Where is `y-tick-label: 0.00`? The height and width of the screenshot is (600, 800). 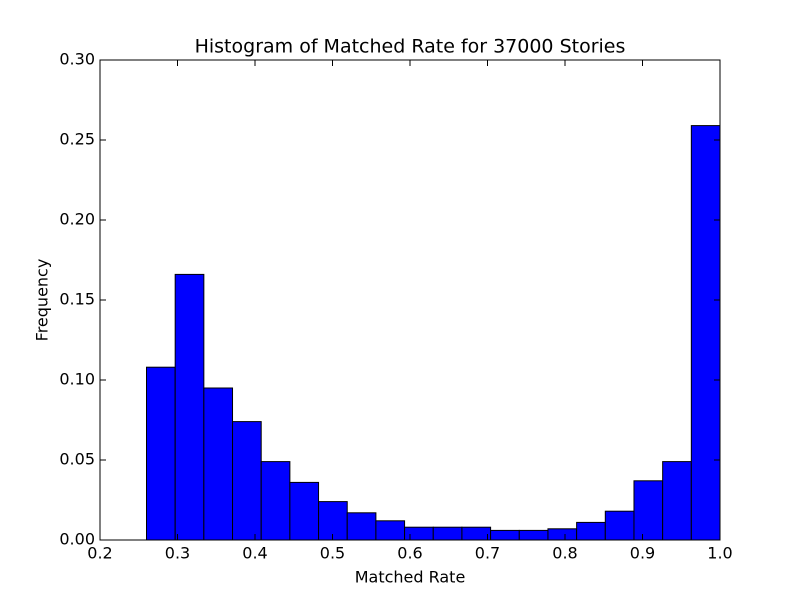 y-tick-label: 0.00 is located at coordinates (77, 539).